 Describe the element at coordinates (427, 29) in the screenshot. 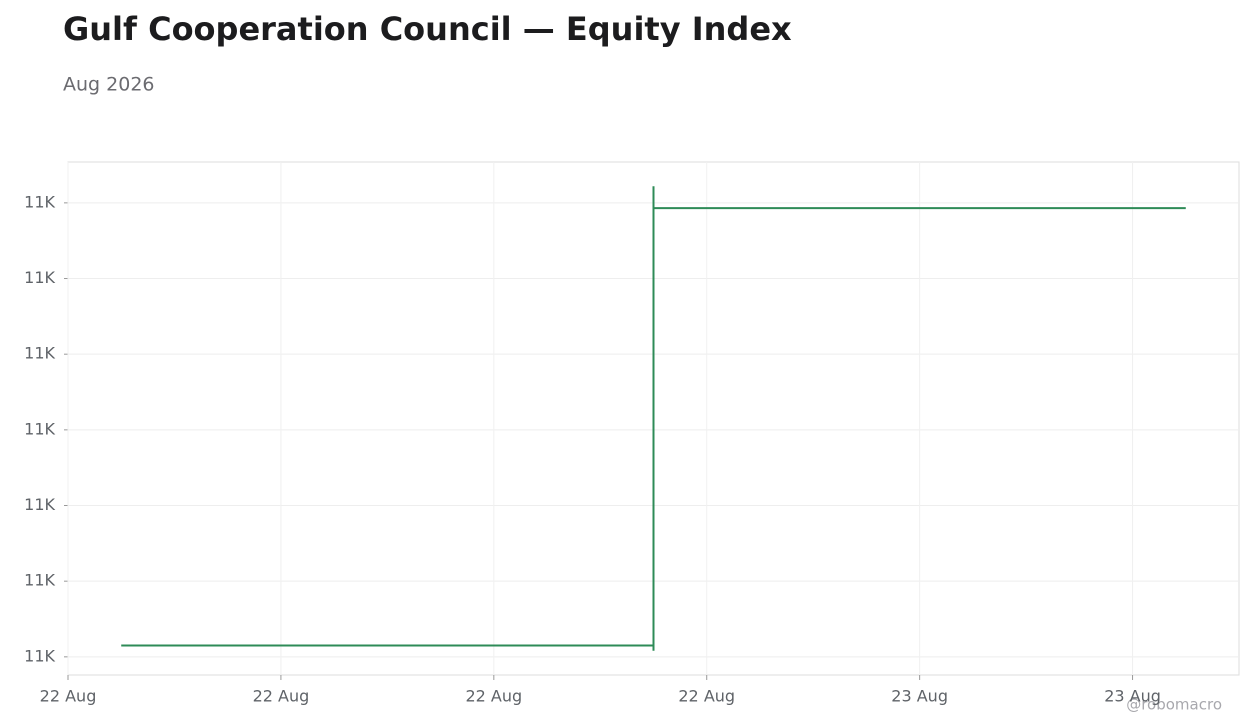

I see `chart-title: Gulf Cooperation Council — Equity Index` at that location.